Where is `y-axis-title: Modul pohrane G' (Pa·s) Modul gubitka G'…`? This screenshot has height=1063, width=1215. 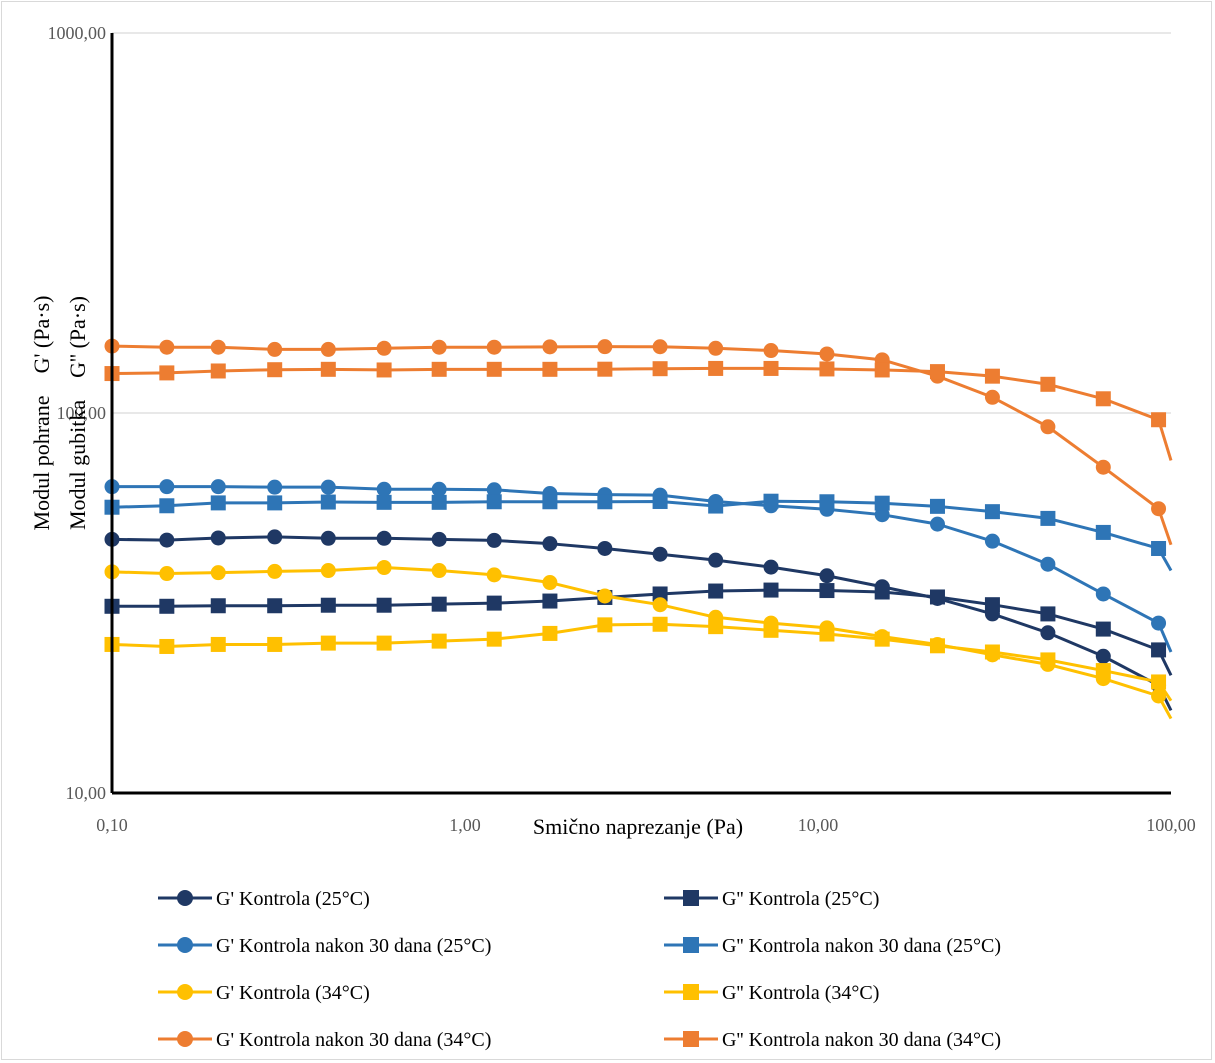 y-axis-title: Modul pohrane G' (Pa·s) Modul gubitka G'… is located at coordinates (59, 413).